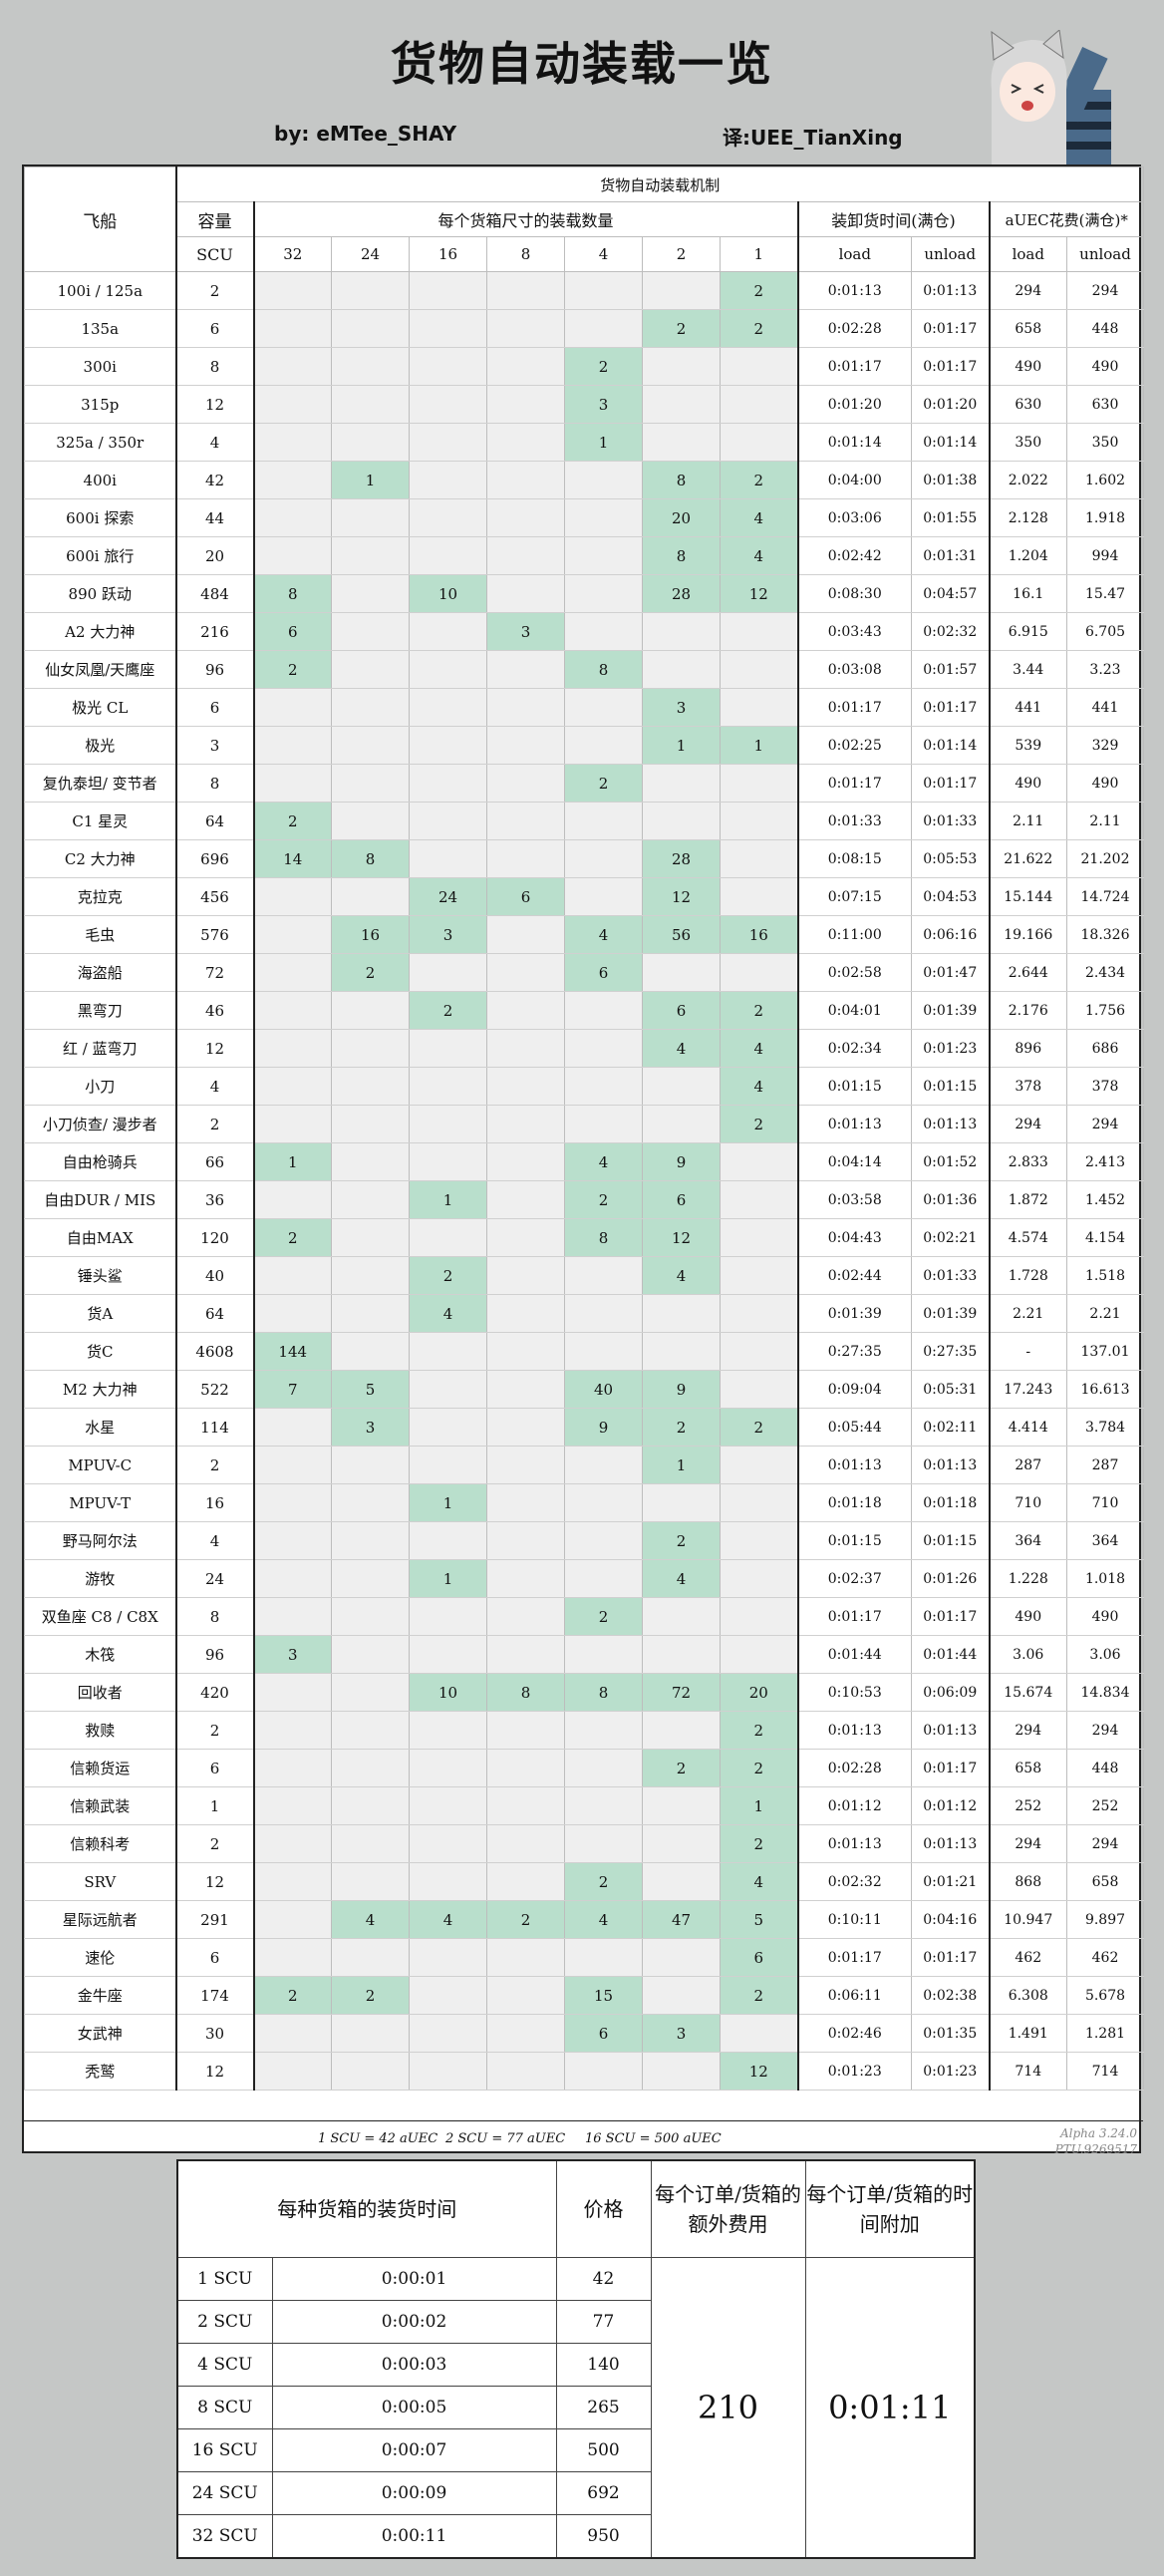 Image resolution: width=1164 pixels, height=2576 pixels. I want to click on ship-capacity: 522, so click(215, 1389).